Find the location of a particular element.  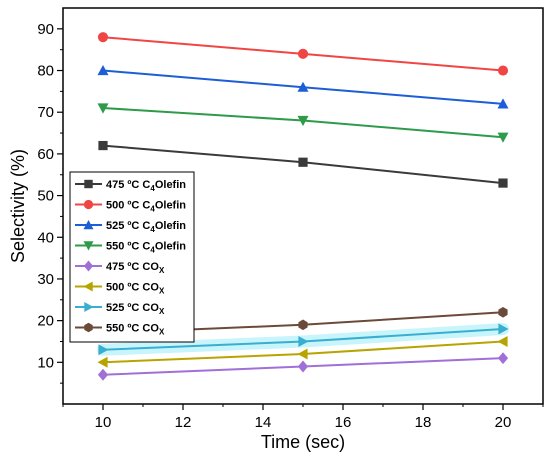

legend-label: 475 ºC COX is located at coordinates (135, 268).